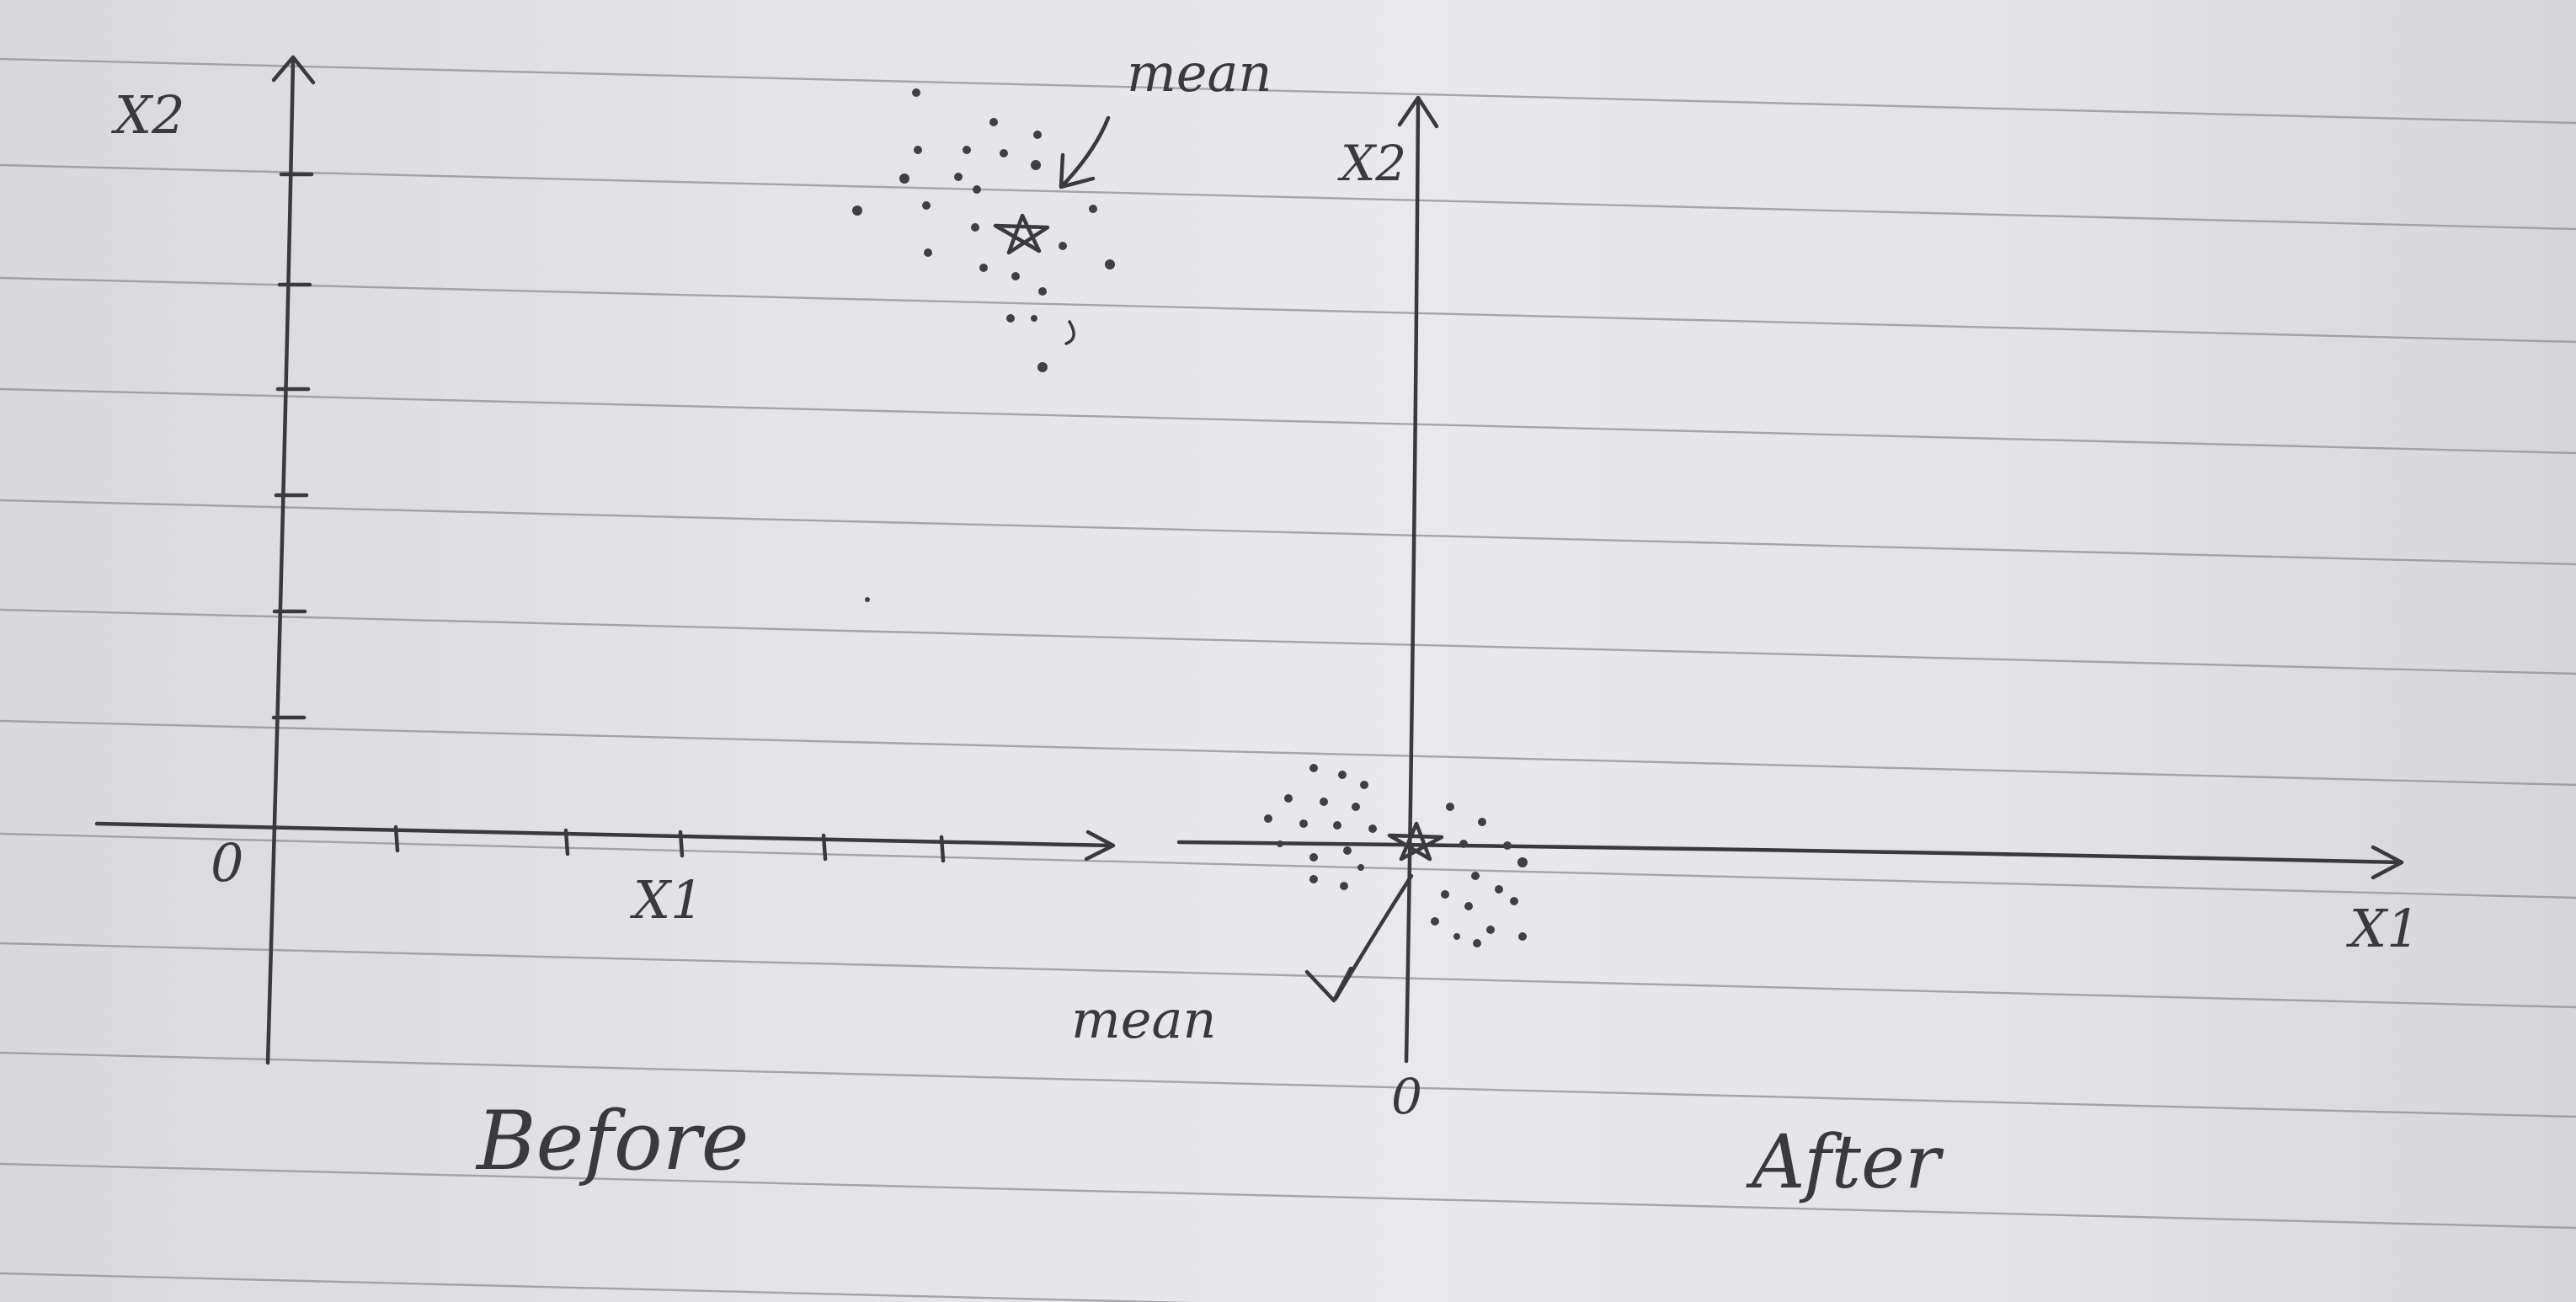 The width and height of the screenshot is (2576, 1302). Describe the element at coordinates (293, 70) in the screenshot. I see `before-y-axis-arrowhead` at that location.